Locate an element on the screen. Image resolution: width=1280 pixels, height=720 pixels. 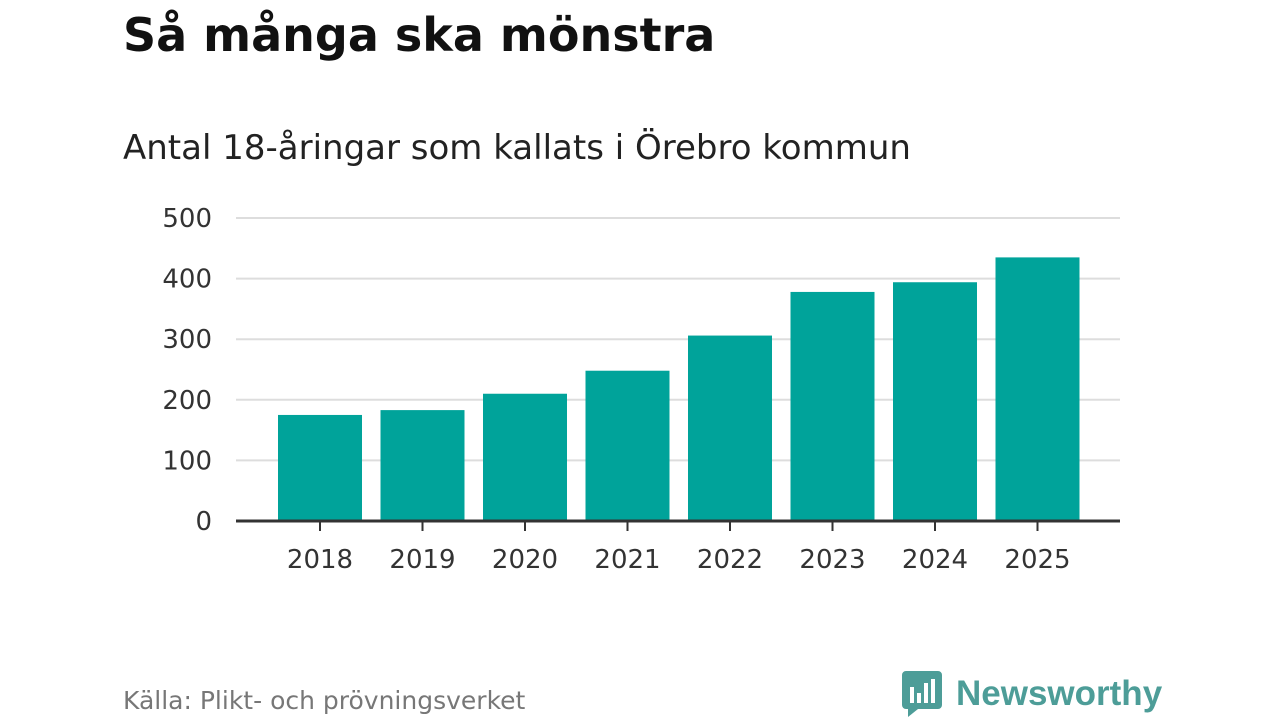
x-tick-label: 2024 is located at coordinates (935, 560).